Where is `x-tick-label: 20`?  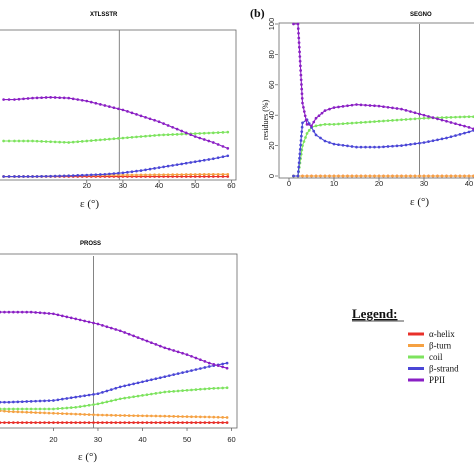
x-tick-label: 20 is located at coordinates (53, 439).